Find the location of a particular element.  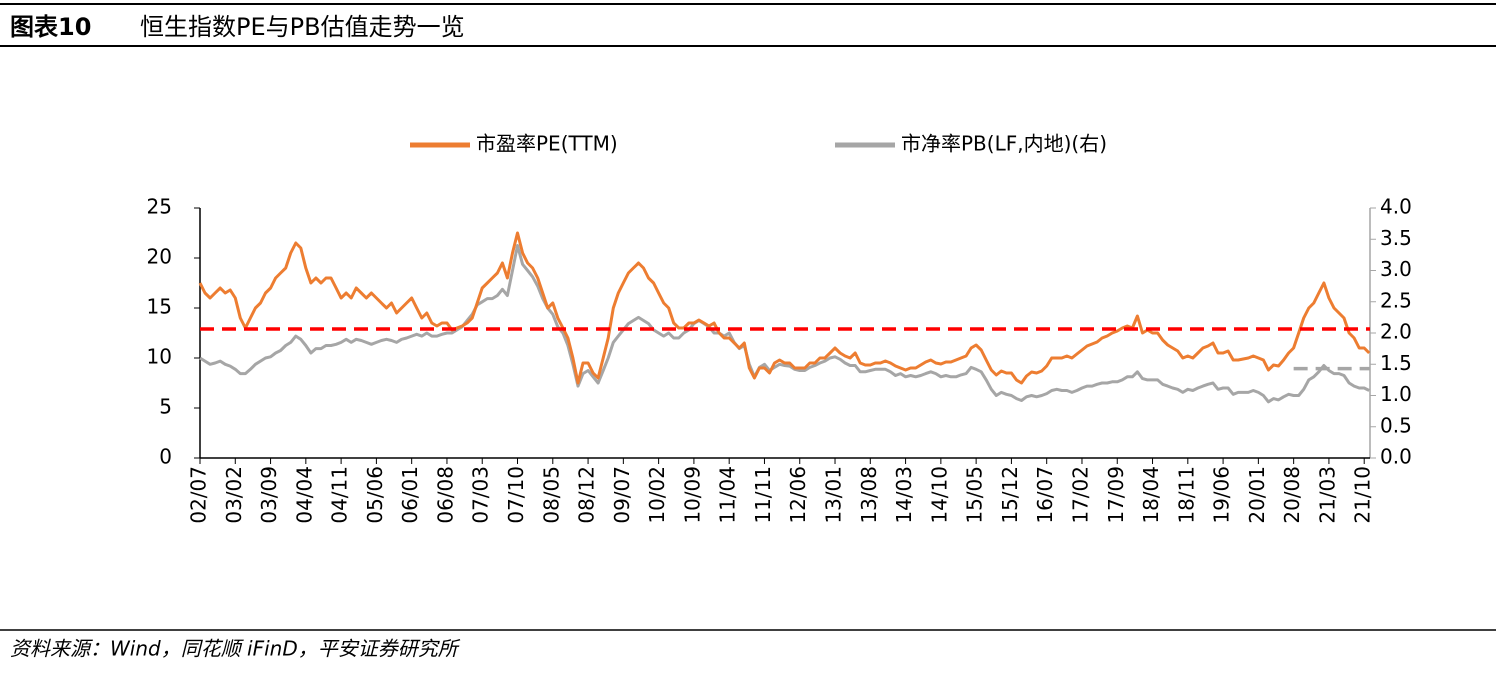

x-tick-label: 07/03 is located at coordinates (481, 495).